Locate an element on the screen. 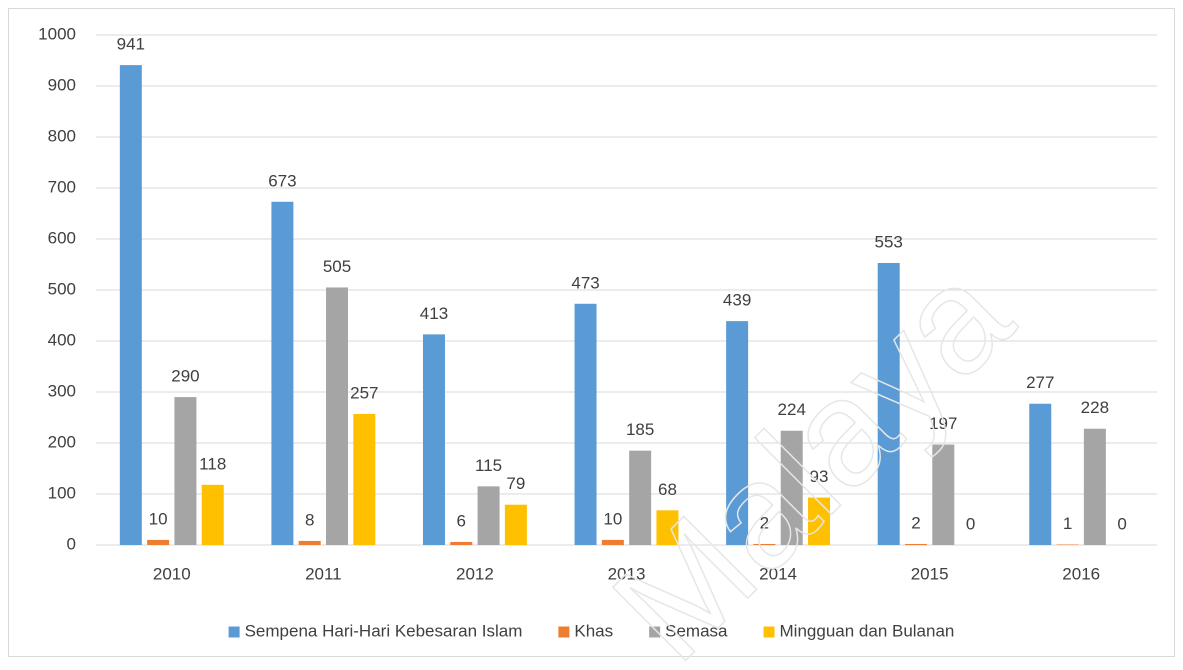 The image size is (1183, 670). x-tick-label: 2014 is located at coordinates (778, 573).